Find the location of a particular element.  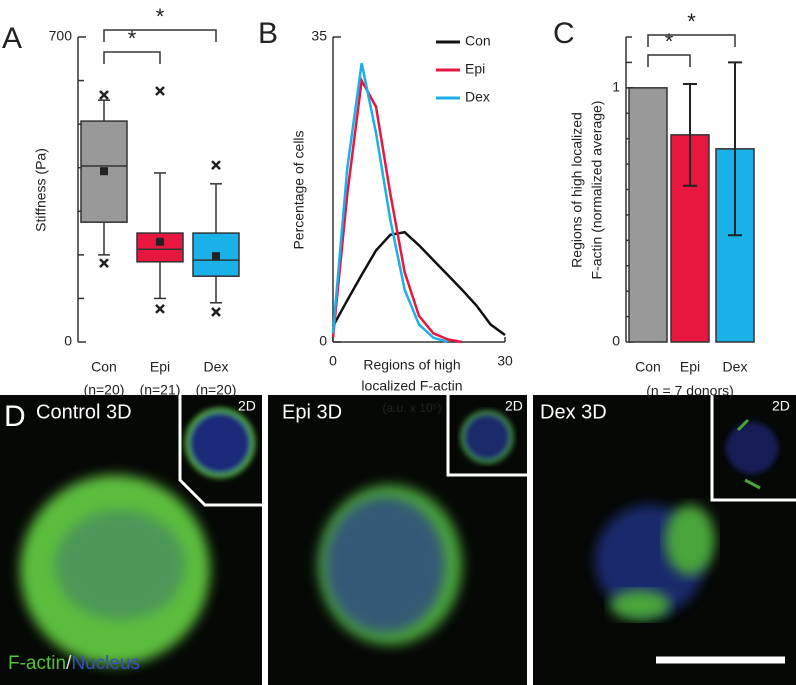

bar is located at coordinates (648, 215).